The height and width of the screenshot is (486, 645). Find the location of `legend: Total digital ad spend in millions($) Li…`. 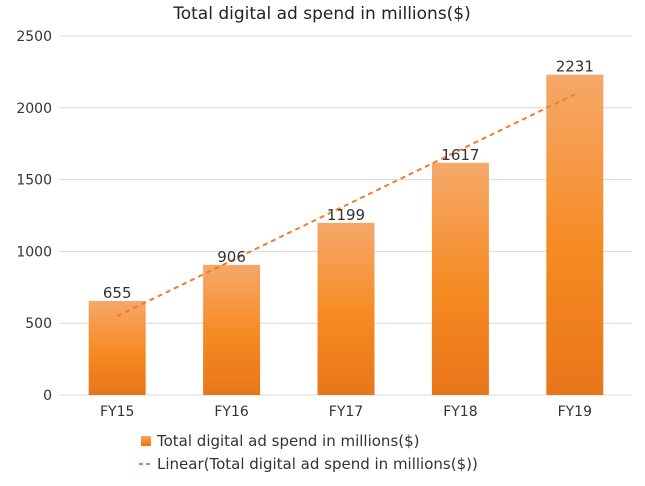

legend: Total digital ad spend in millions($) Li… is located at coordinates (308, 452).